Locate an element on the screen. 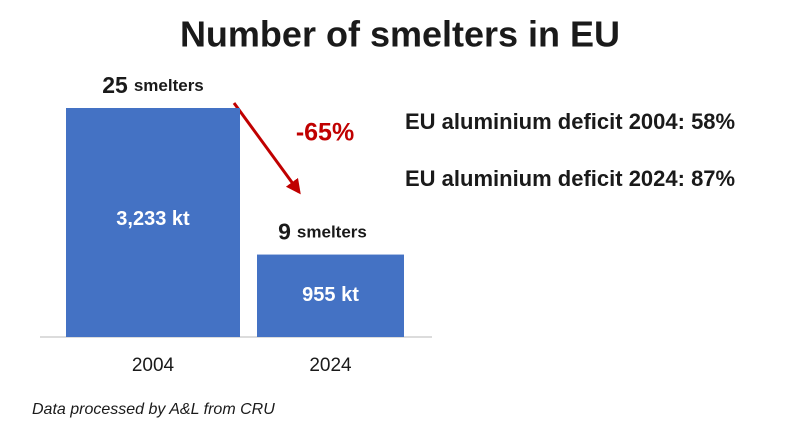  change-label: -65% is located at coordinates (325, 133).